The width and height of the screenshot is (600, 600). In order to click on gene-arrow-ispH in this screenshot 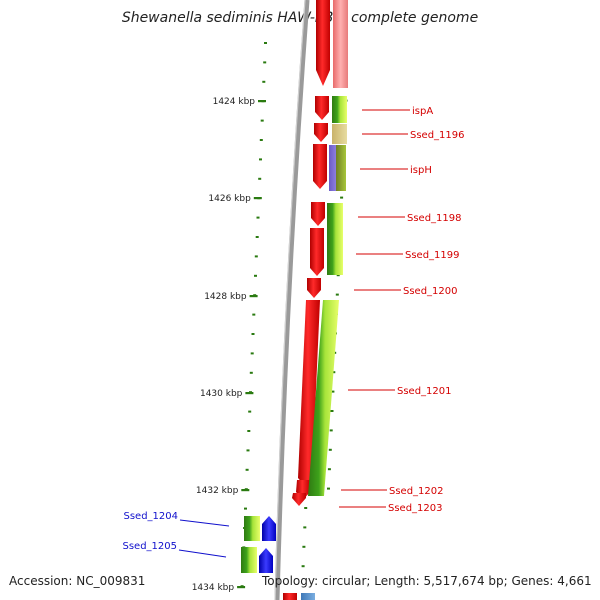, I will do `click(320, 166)`.